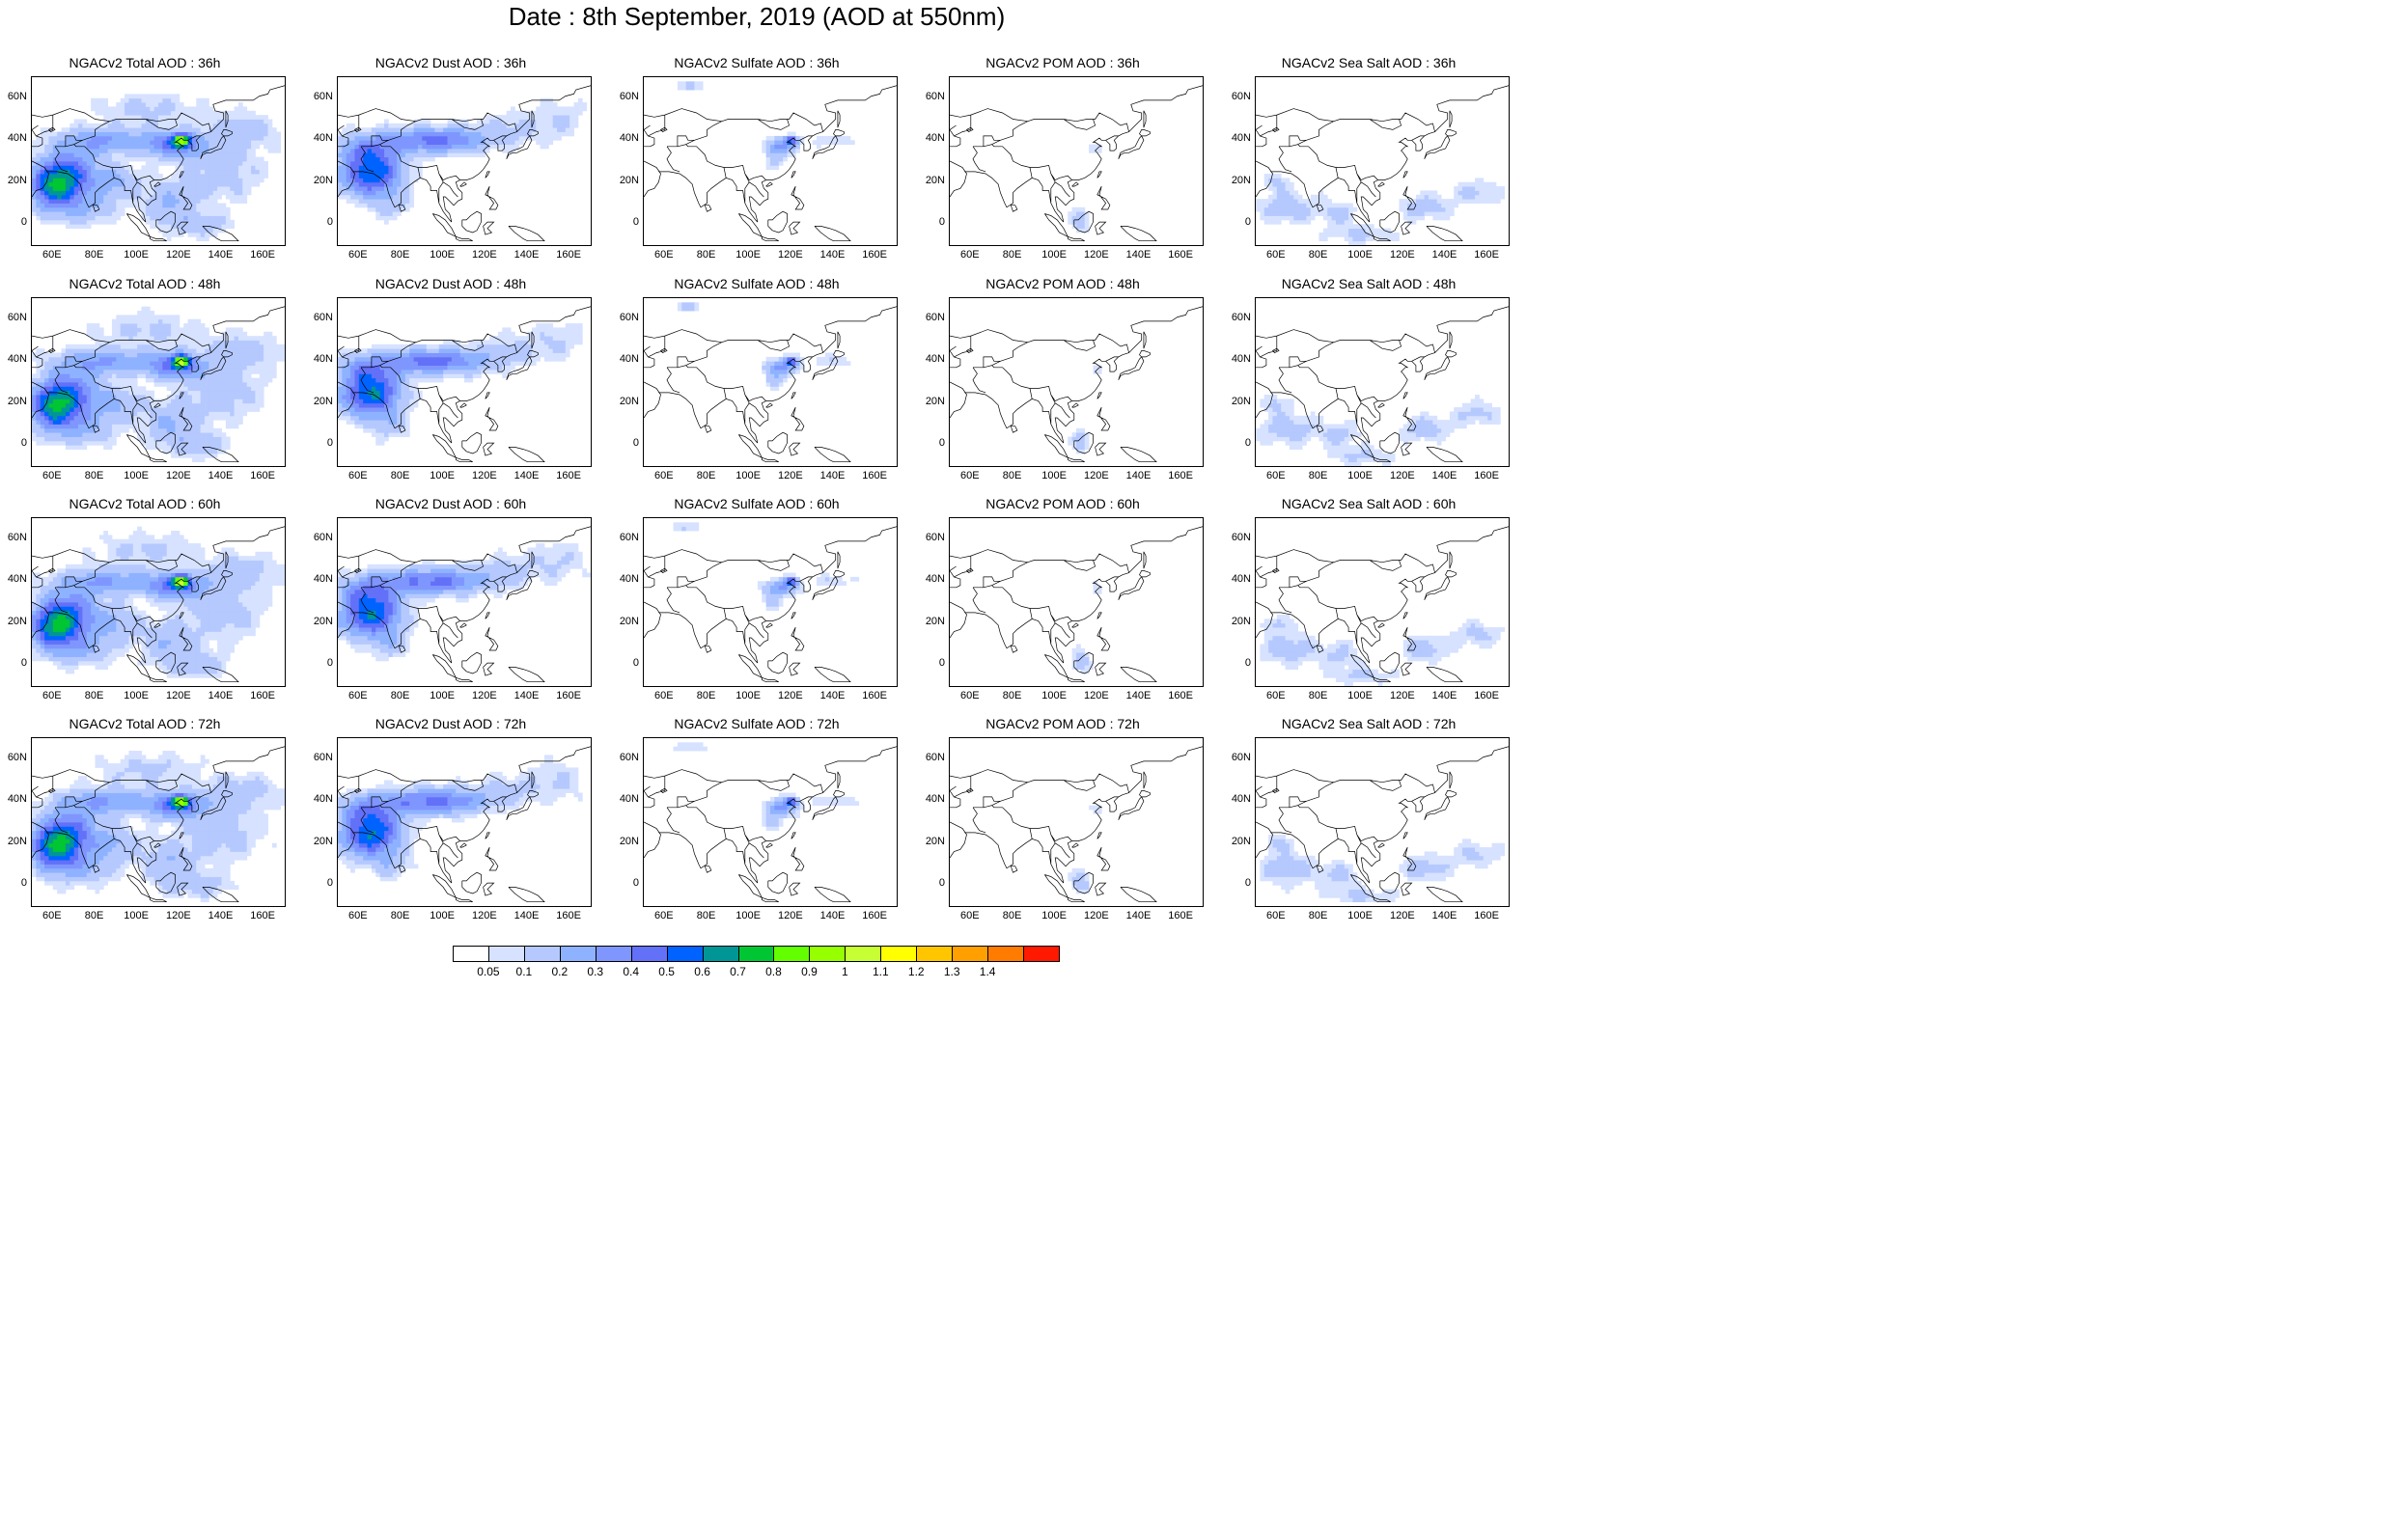 The height and width of the screenshot is (1540, 2387). Describe the element at coordinates (757, 724) in the screenshot. I see `panel-title: NGACv2 Sulfate AOD : 72h` at that location.